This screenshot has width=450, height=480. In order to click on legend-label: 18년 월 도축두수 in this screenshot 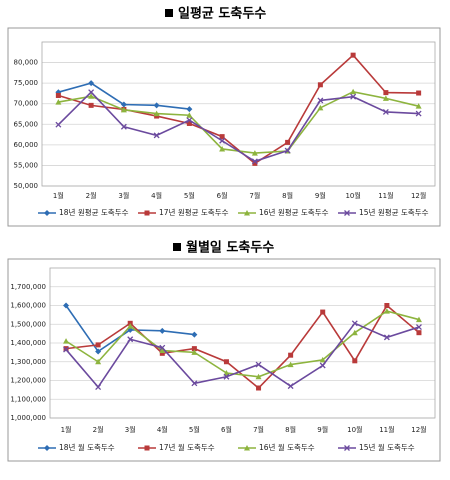, I will do `click(87, 447)`.